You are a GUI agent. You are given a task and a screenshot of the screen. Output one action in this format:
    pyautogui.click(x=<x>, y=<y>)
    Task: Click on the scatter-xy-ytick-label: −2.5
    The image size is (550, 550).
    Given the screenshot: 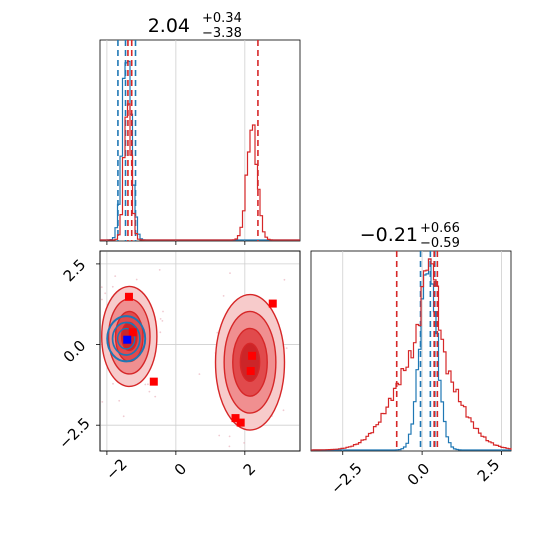 What is the action you would take?
    pyautogui.click(x=74, y=433)
    